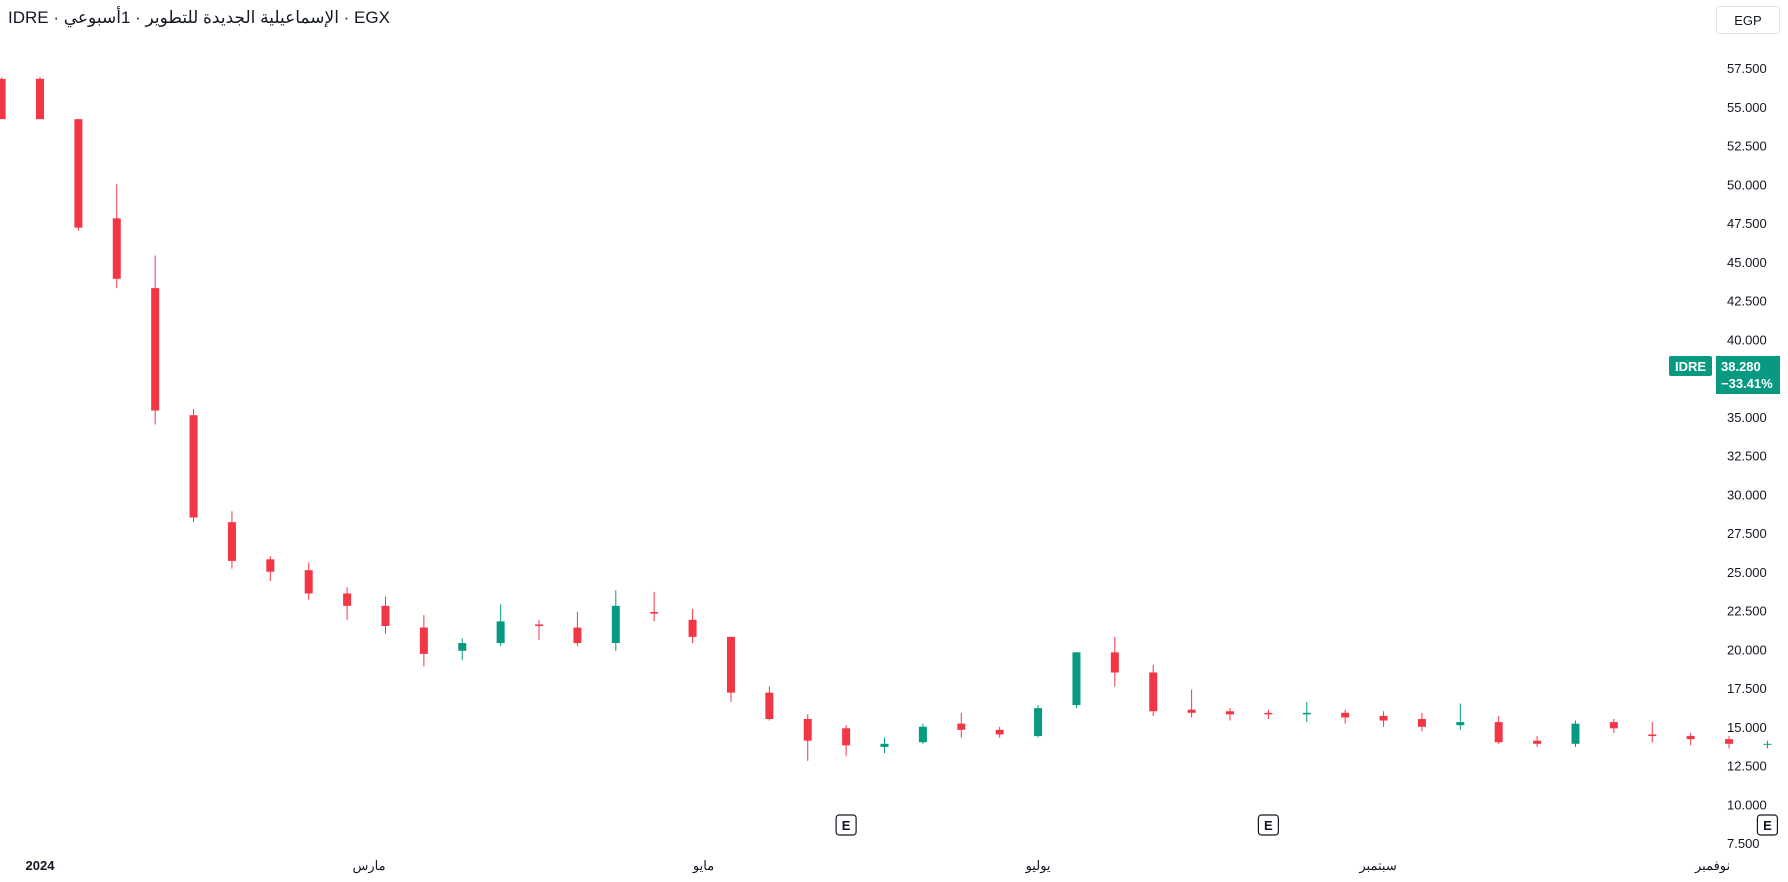  Describe the element at coordinates (1747, 184) in the screenshot. I see `y-axis-tick-label: 50.000` at that location.